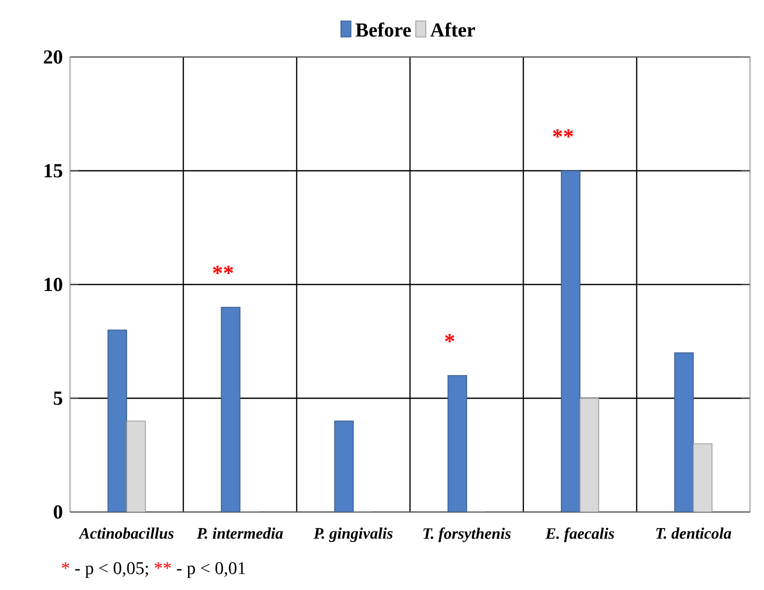 Image resolution: width=764 pixels, height=590 pixels. I want to click on text: - p < 0,01, so click(211, 570).